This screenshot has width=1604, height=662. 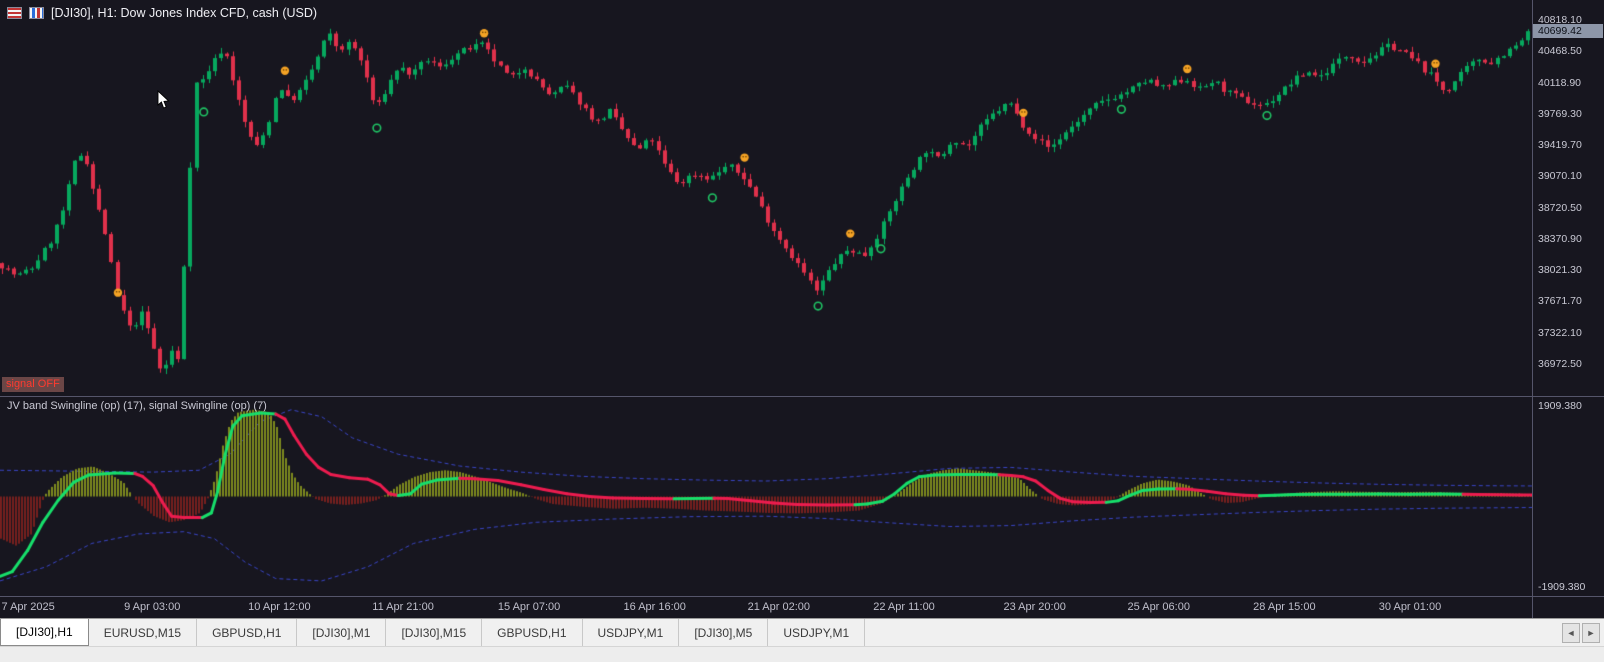 What do you see at coordinates (802, 654) in the screenshot?
I see `status-bar` at bounding box center [802, 654].